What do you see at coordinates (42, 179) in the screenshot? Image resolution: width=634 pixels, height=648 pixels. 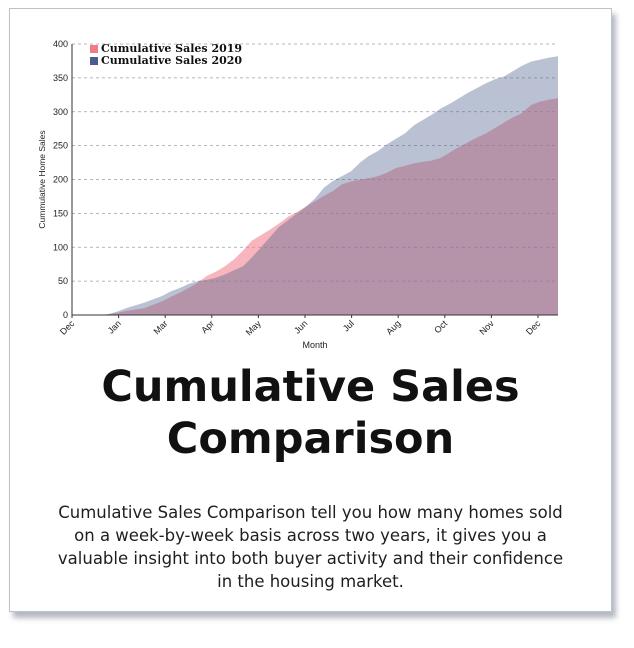 I see `y-axis-label: Cummulative Home Sales` at bounding box center [42, 179].